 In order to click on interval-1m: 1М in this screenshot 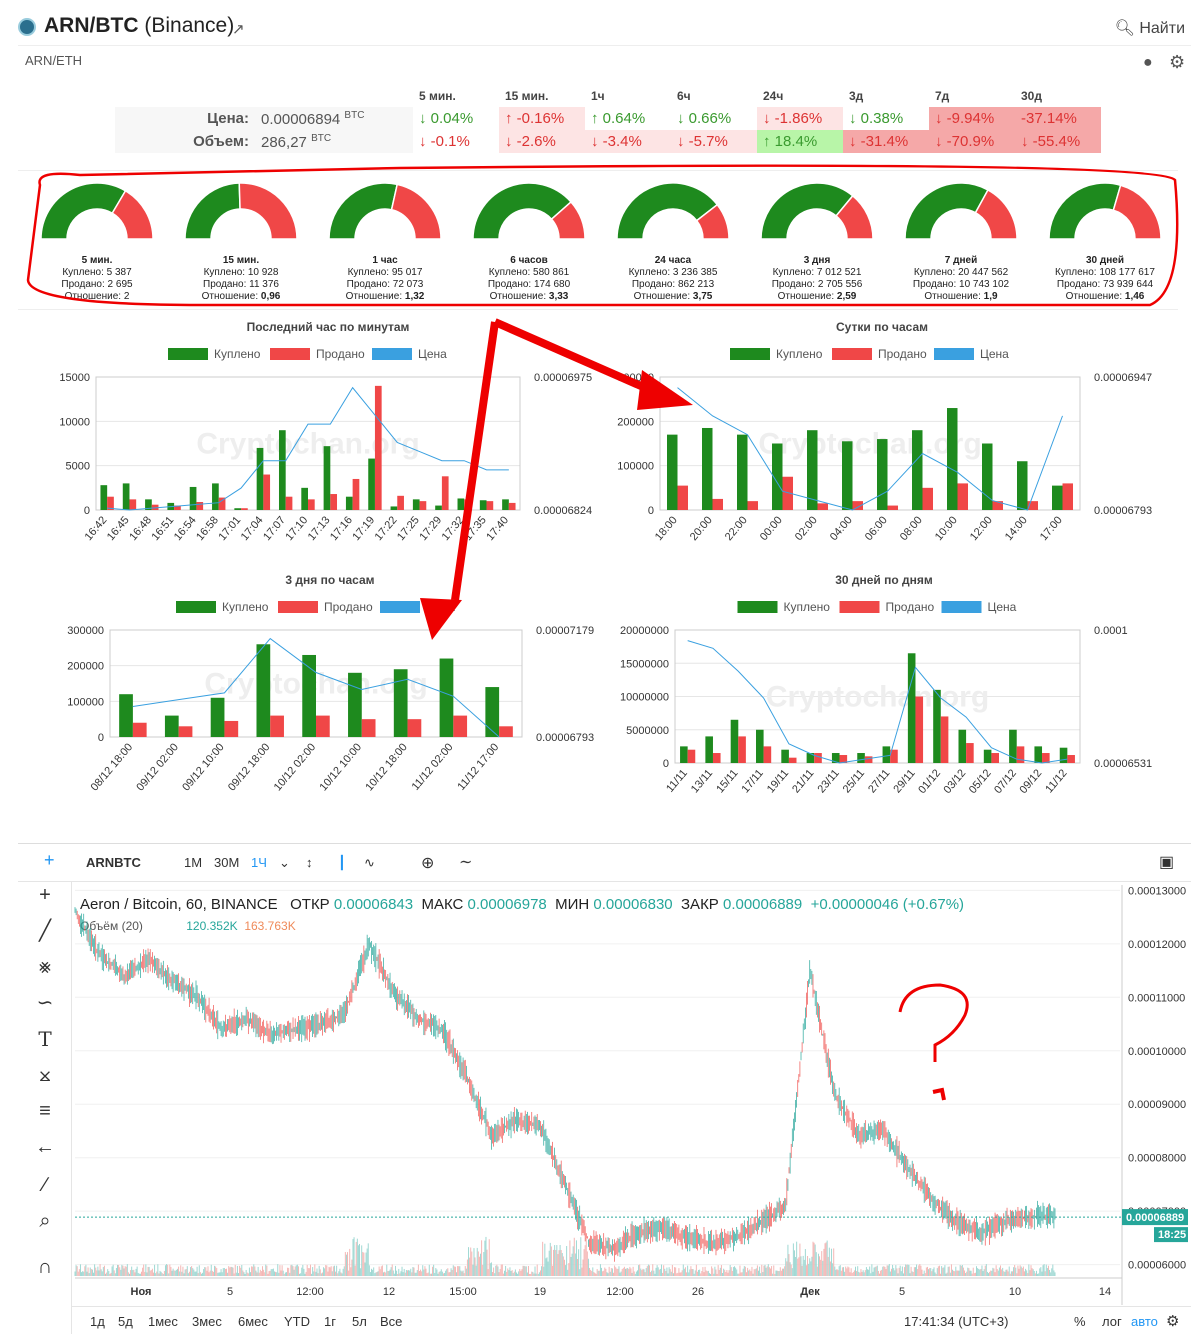, I will do `click(193, 862)`.